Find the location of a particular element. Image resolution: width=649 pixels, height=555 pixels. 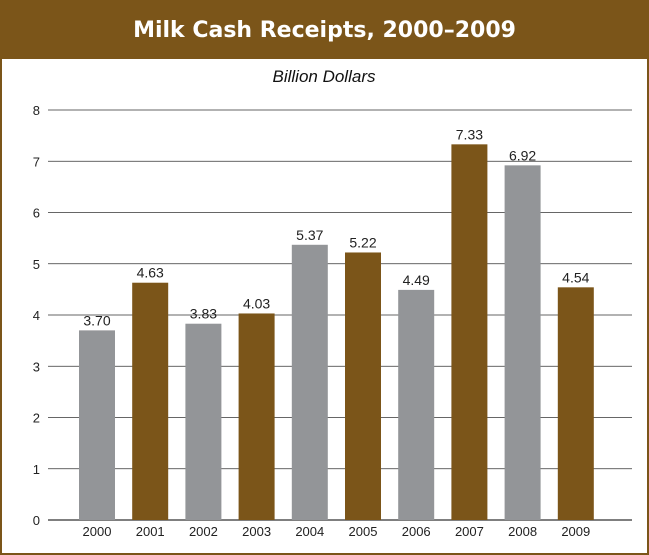

y-tick-label: 4 is located at coordinates (36, 315).